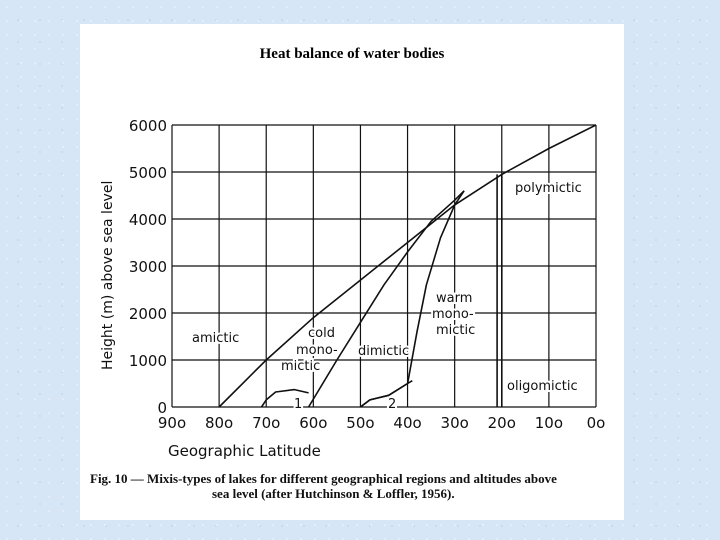  I want to click on annotation-label: amictic, so click(215, 338).